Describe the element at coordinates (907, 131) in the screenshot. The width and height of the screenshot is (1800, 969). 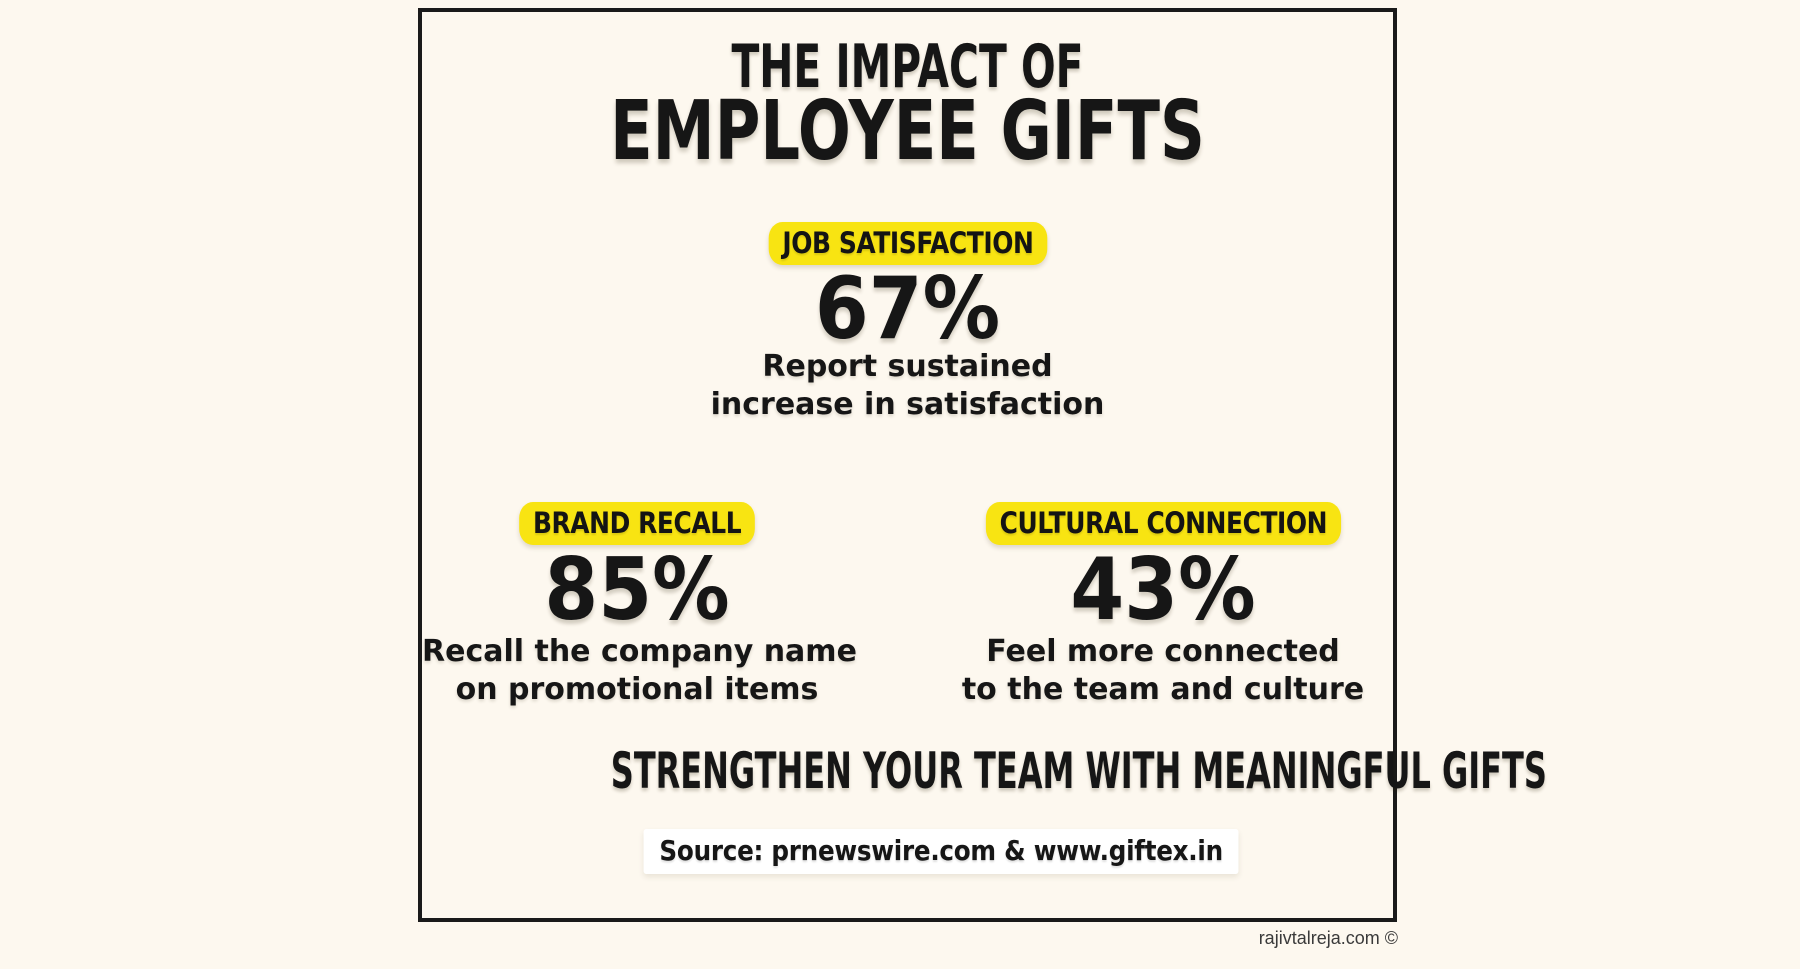
I see `title-line-2: EMPLOYEE GIFTS` at that location.